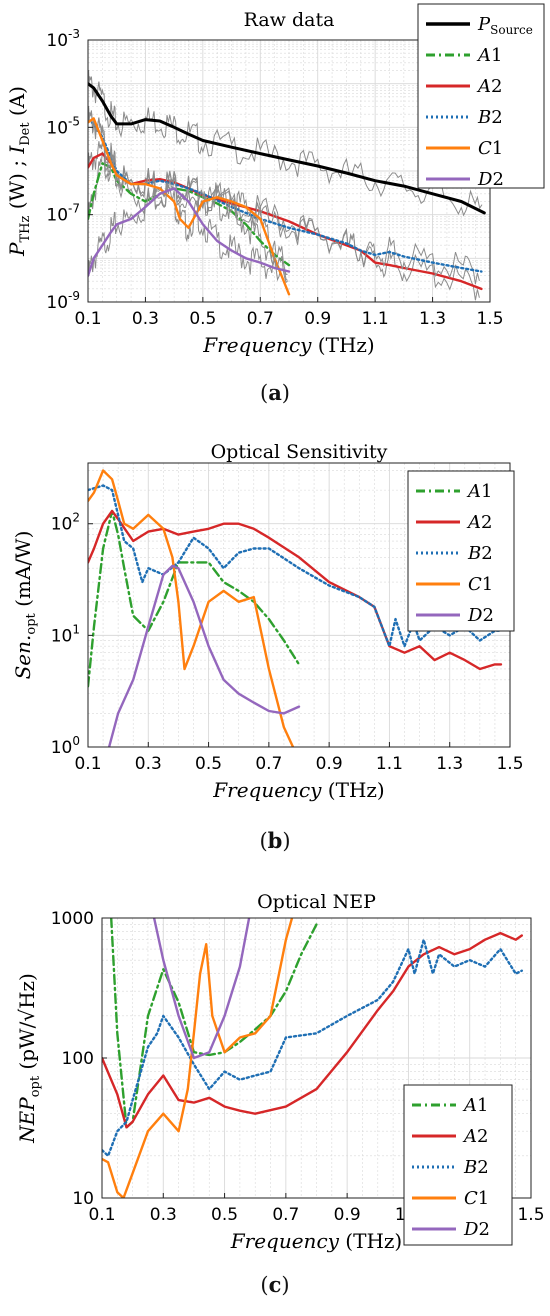 This screenshot has width=550, height=1316. What do you see at coordinates (83, 1199) in the screenshot?
I see `y-tick-label: 10` at bounding box center [83, 1199].